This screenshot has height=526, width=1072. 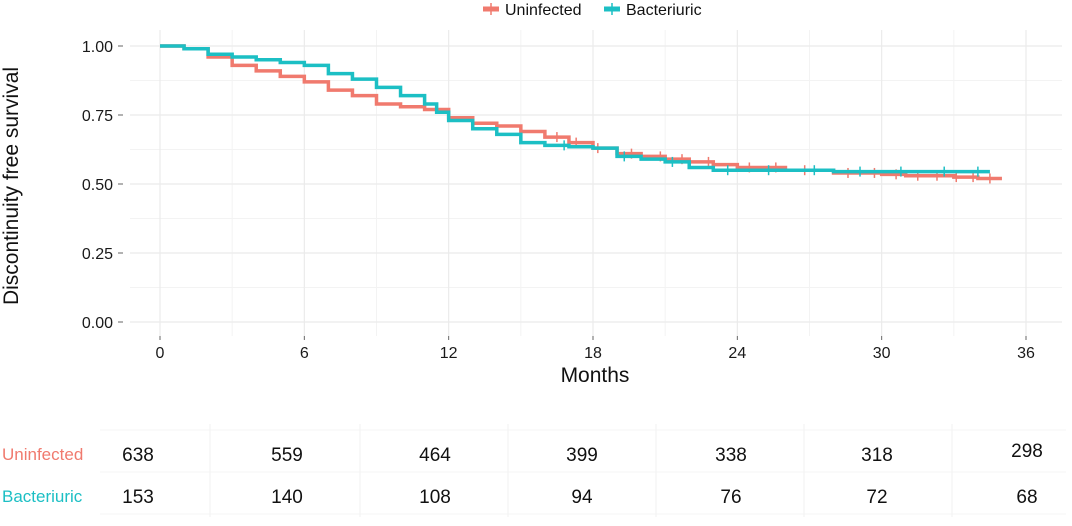 What do you see at coordinates (435, 455) in the screenshot?
I see `risk-count: 464` at bounding box center [435, 455].